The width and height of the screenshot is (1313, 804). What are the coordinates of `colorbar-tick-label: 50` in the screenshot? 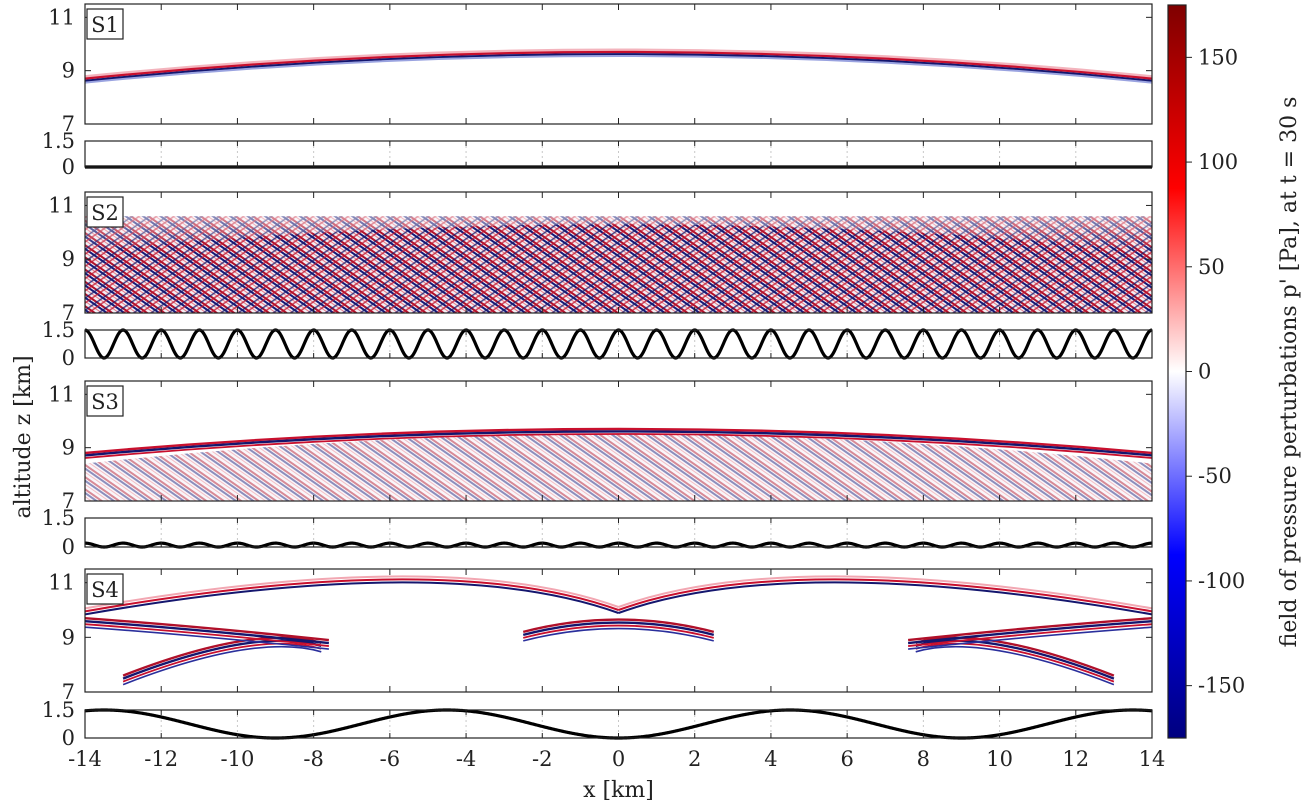 It's located at (1211, 267).